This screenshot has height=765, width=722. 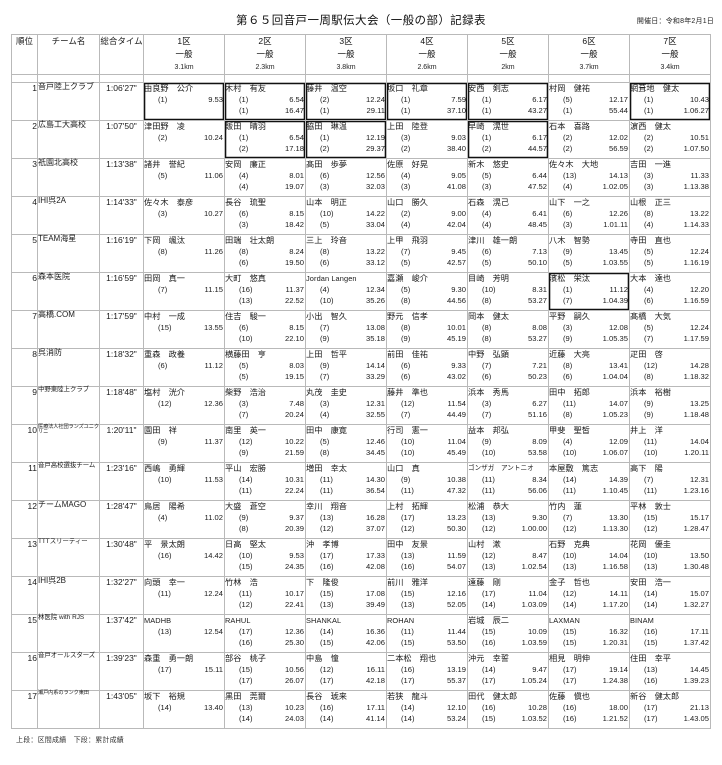 What do you see at coordinates (508, 54) in the screenshot?
I see `leg-5-class: 一般` at bounding box center [508, 54].